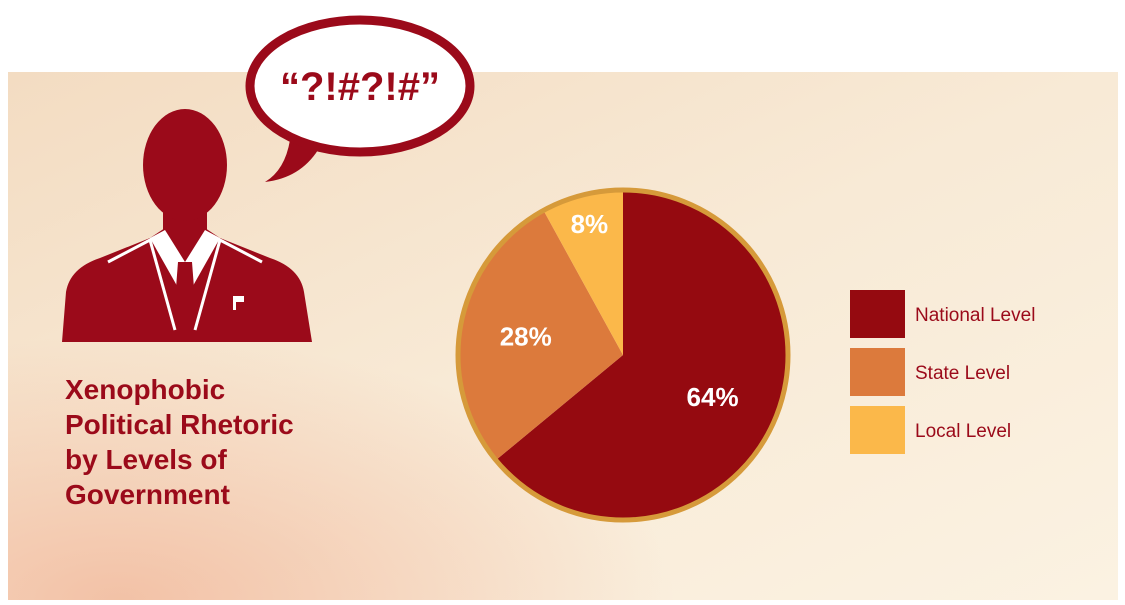 This screenshot has height=605, width=1125. I want to click on data-label: 64%, so click(713, 397).